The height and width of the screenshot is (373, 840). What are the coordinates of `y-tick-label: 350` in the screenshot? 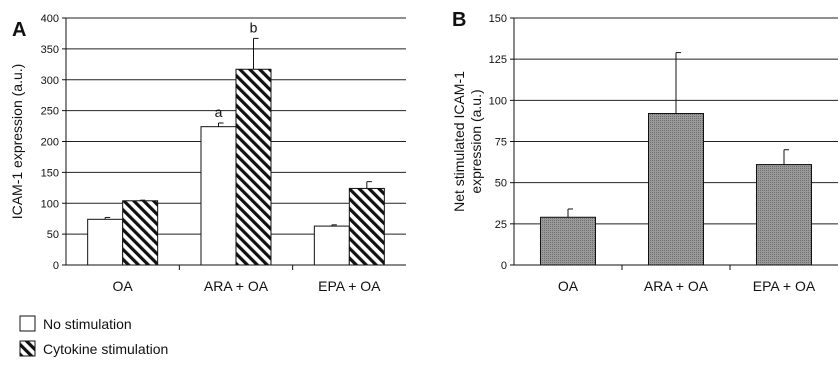 It's located at (50, 50).